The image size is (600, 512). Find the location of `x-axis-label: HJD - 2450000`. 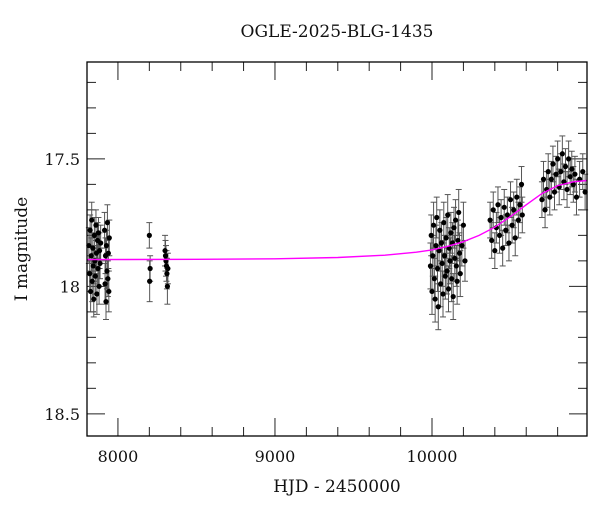

x-axis-label: HJD - 2450000 is located at coordinates (337, 487).